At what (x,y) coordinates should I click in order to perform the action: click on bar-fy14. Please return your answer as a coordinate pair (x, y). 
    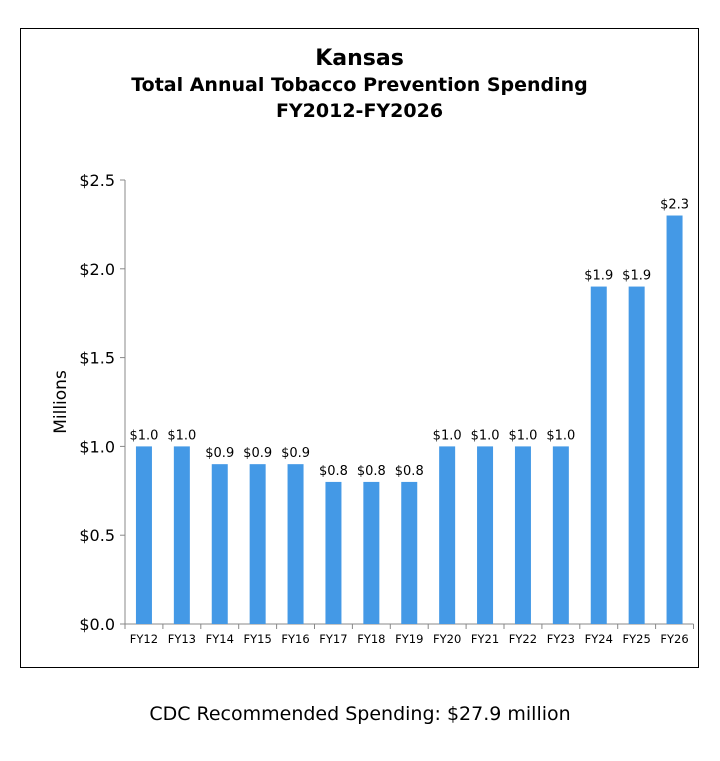
    Looking at the image, I should click on (219, 544).